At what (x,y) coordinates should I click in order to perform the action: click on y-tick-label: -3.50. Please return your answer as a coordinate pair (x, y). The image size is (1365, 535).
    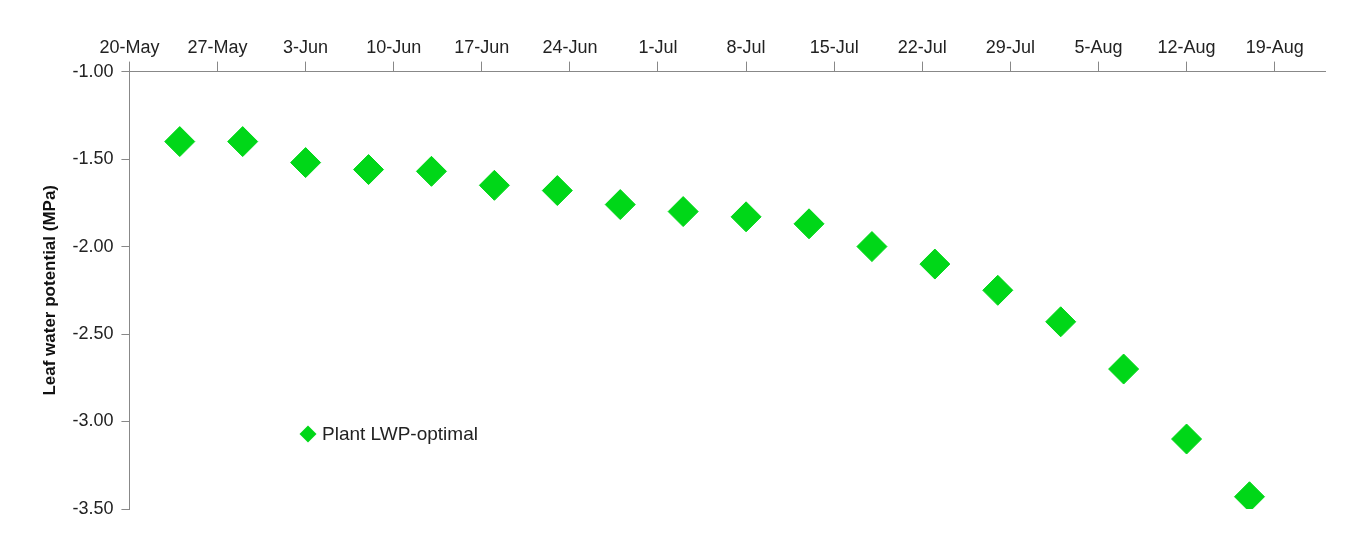
    Looking at the image, I should click on (93, 507).